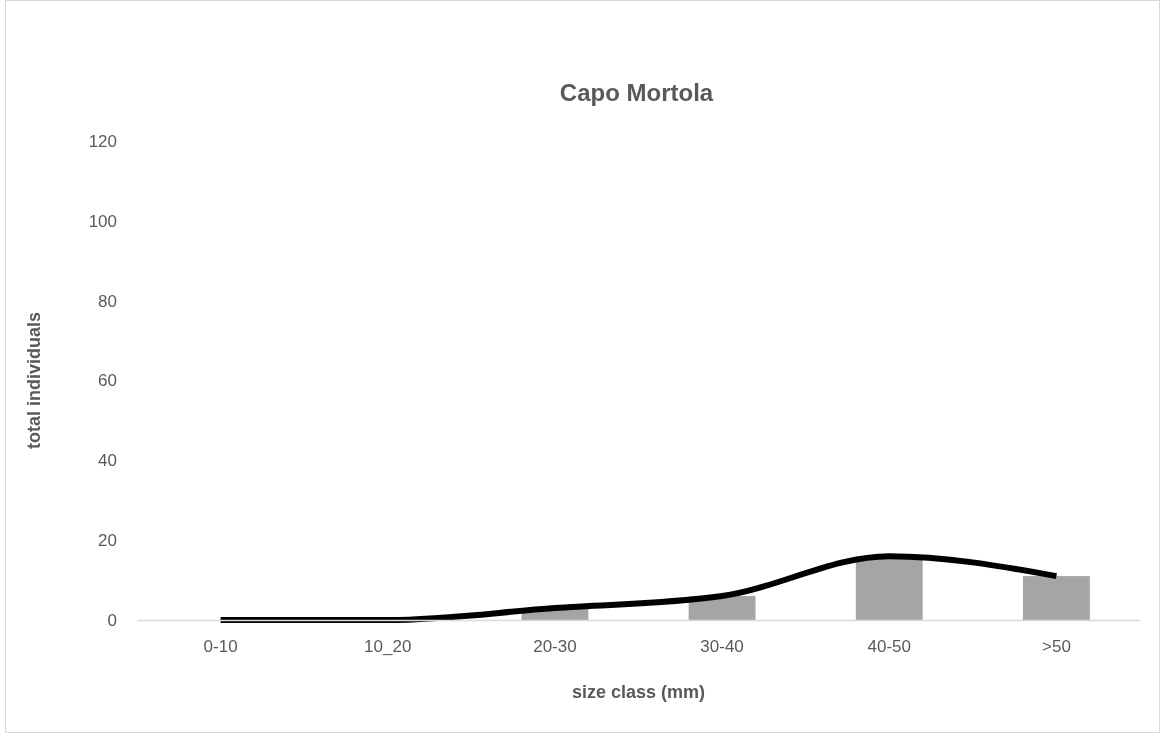 This screenshot has width=1165, height=733. Describe the element at coordinates (638, 692) in the screenshot. I see `x-axis-title: size class (mm)` at that location.